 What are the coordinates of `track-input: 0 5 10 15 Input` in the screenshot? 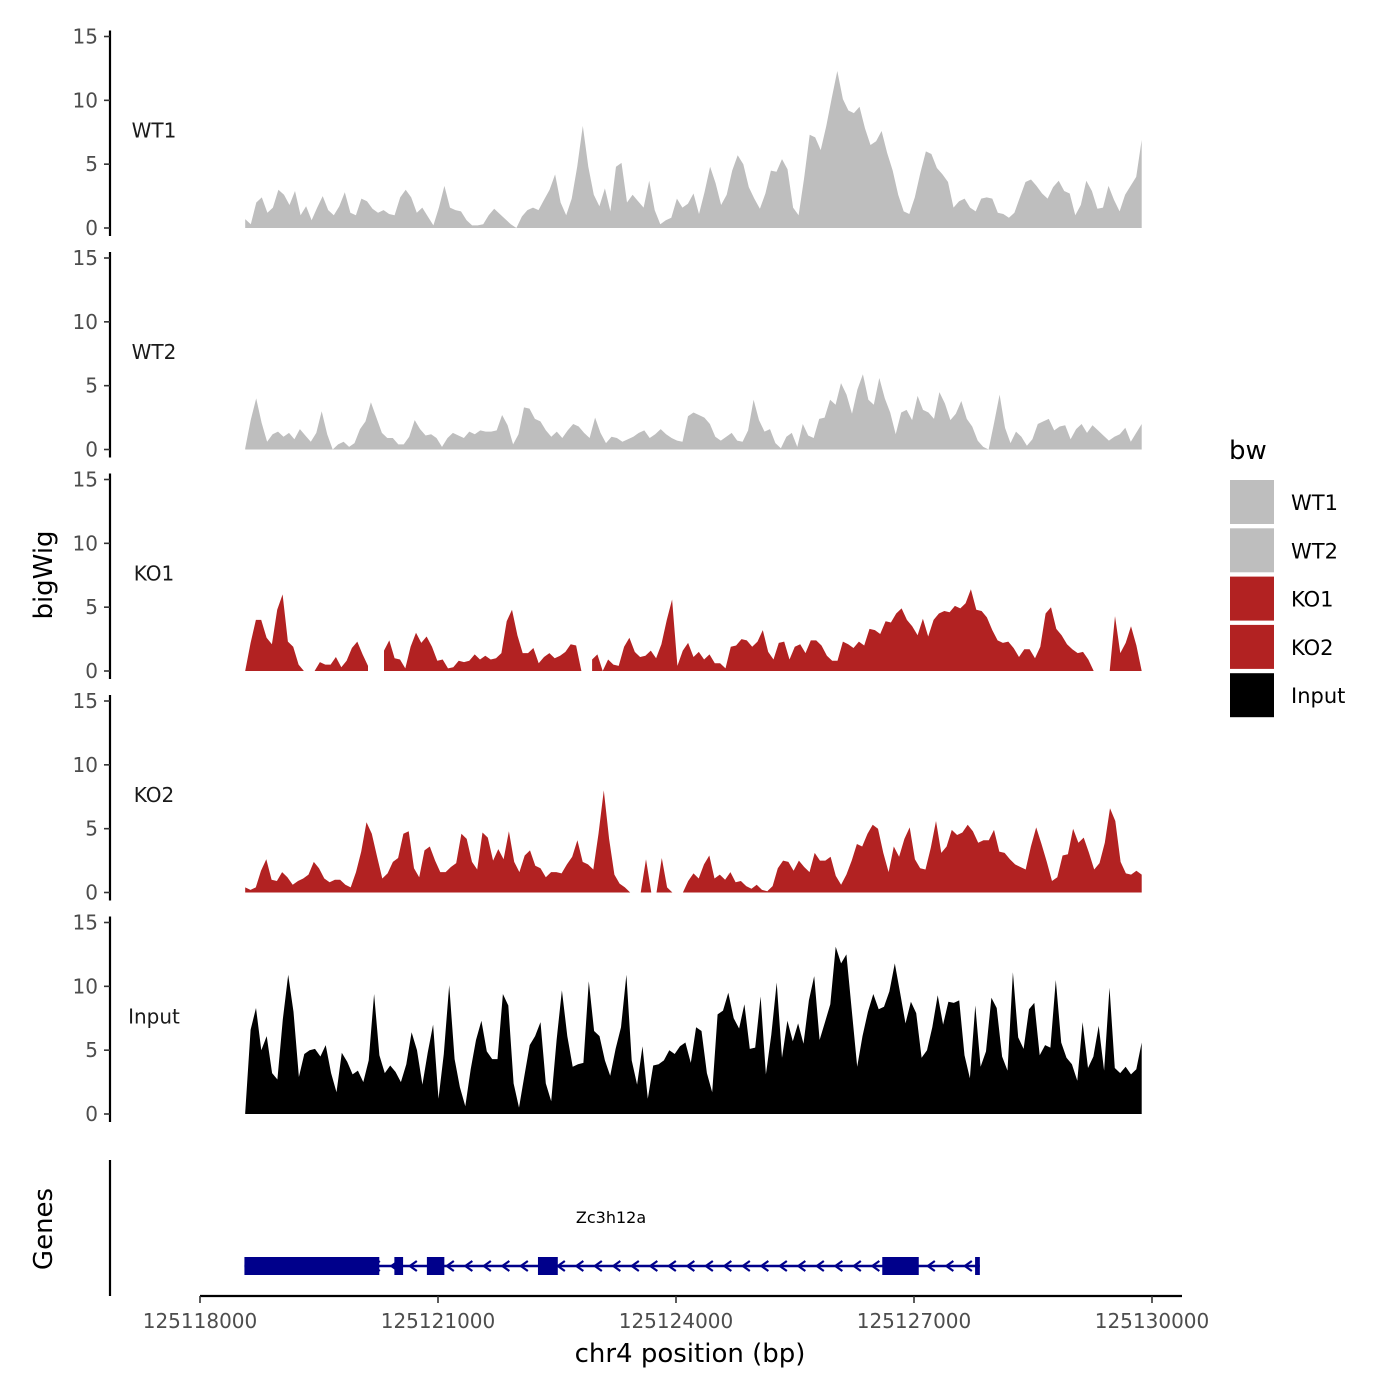 It's located at (607, 1018).